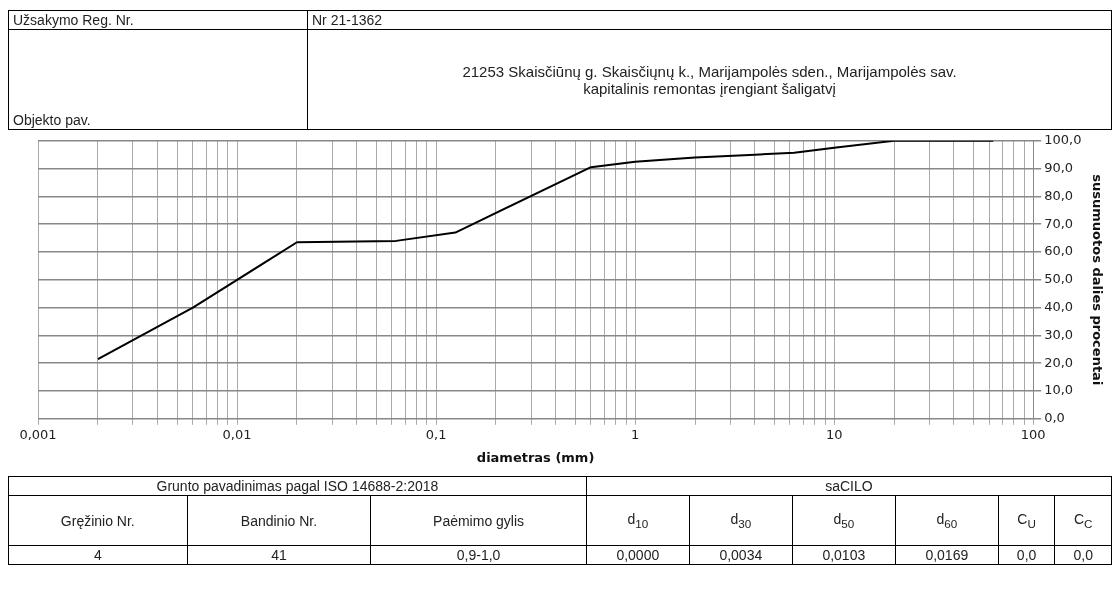  What do you see at coordinates (52, 120) in the screenshot?
I see `text: Objekto pav.` at bounding box center [52, 120].